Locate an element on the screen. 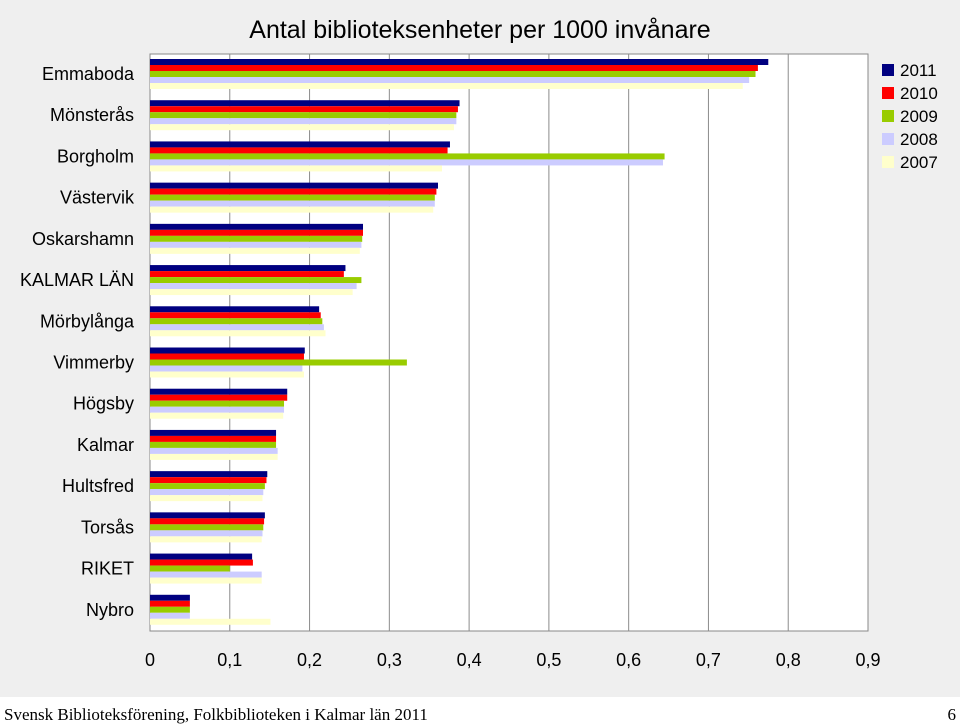  legend-label: 2007 is located at coordinates (919, 162).